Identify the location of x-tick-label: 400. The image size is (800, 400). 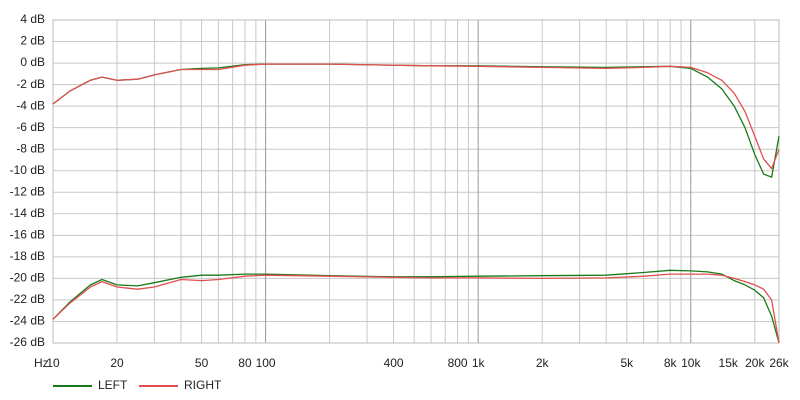
(394, 363).